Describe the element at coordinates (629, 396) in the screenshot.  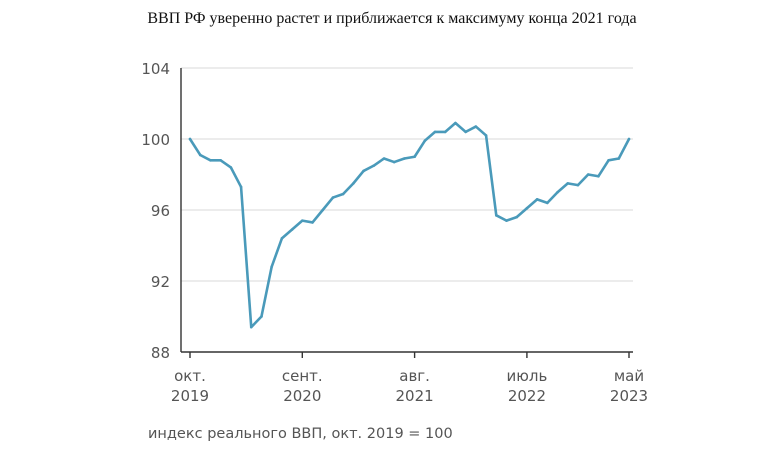
I see `x-tick-label-4-line2: 2023` at that location.